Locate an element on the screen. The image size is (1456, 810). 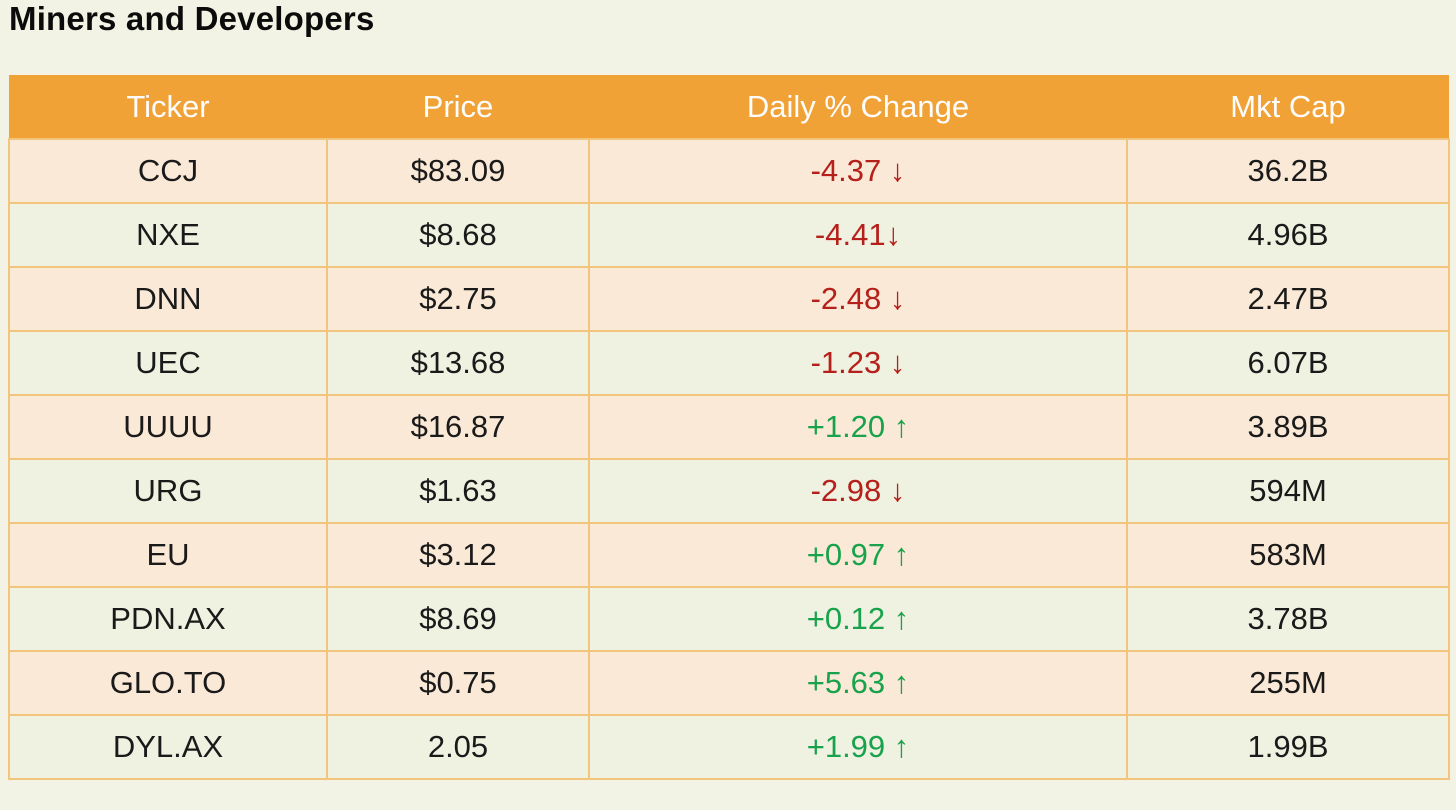
price-cell: $0.75 is located at coordinates (458, 683).